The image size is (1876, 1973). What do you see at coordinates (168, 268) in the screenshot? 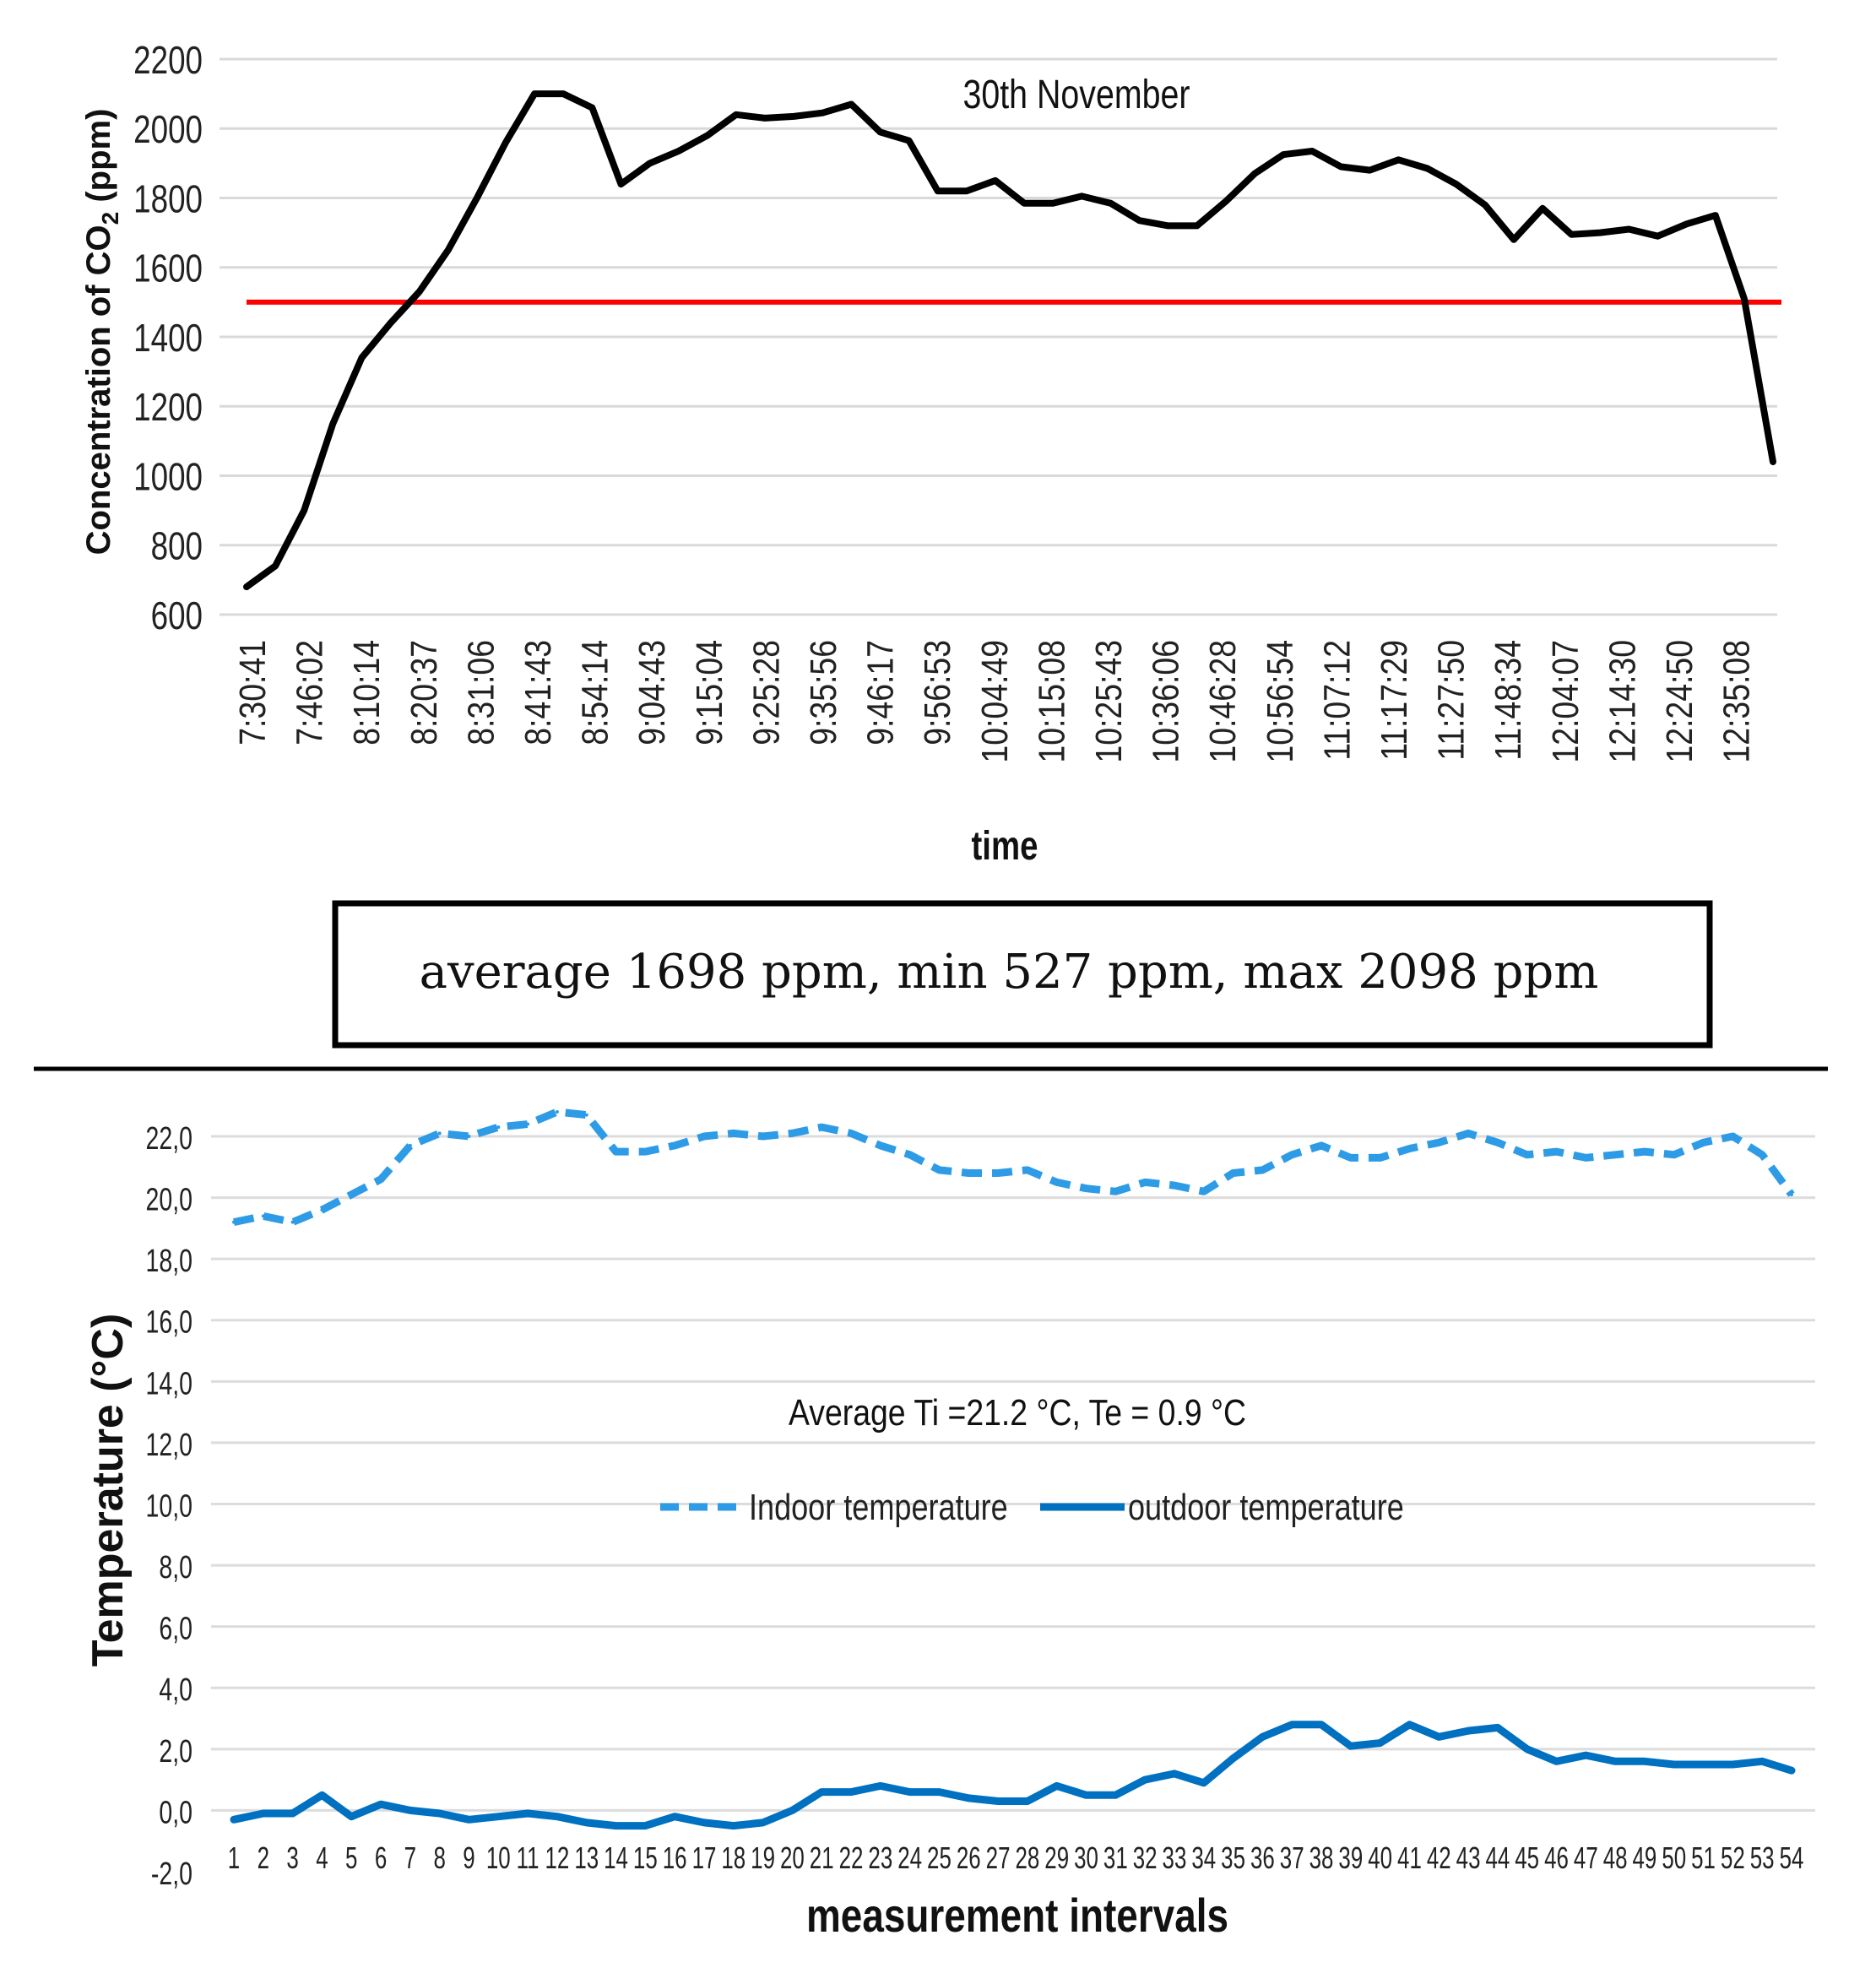
I see `co2-y-tick-label: 1600` at bounding box center [168, 268].